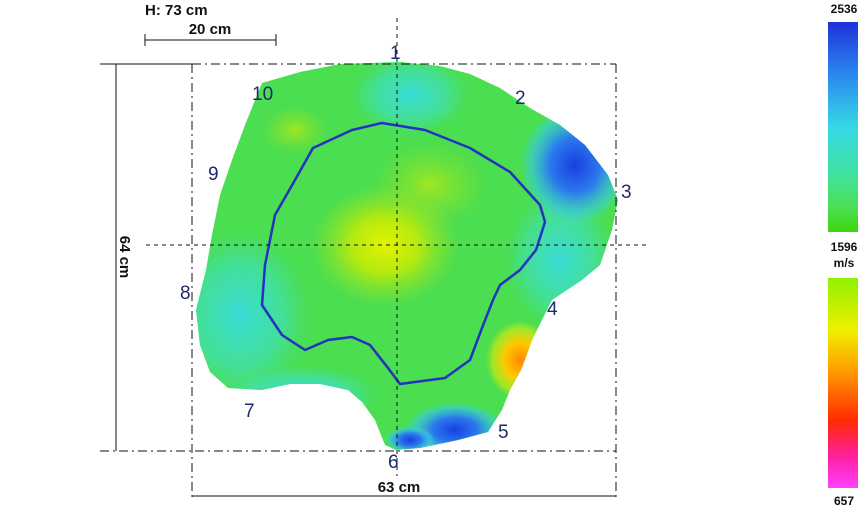 This screenshot has height=510, width=867. What do you see at coordinates (844, 247) in the screenshot?
I see `legend-mid-value: 1596` at bounding box center [844, 247].